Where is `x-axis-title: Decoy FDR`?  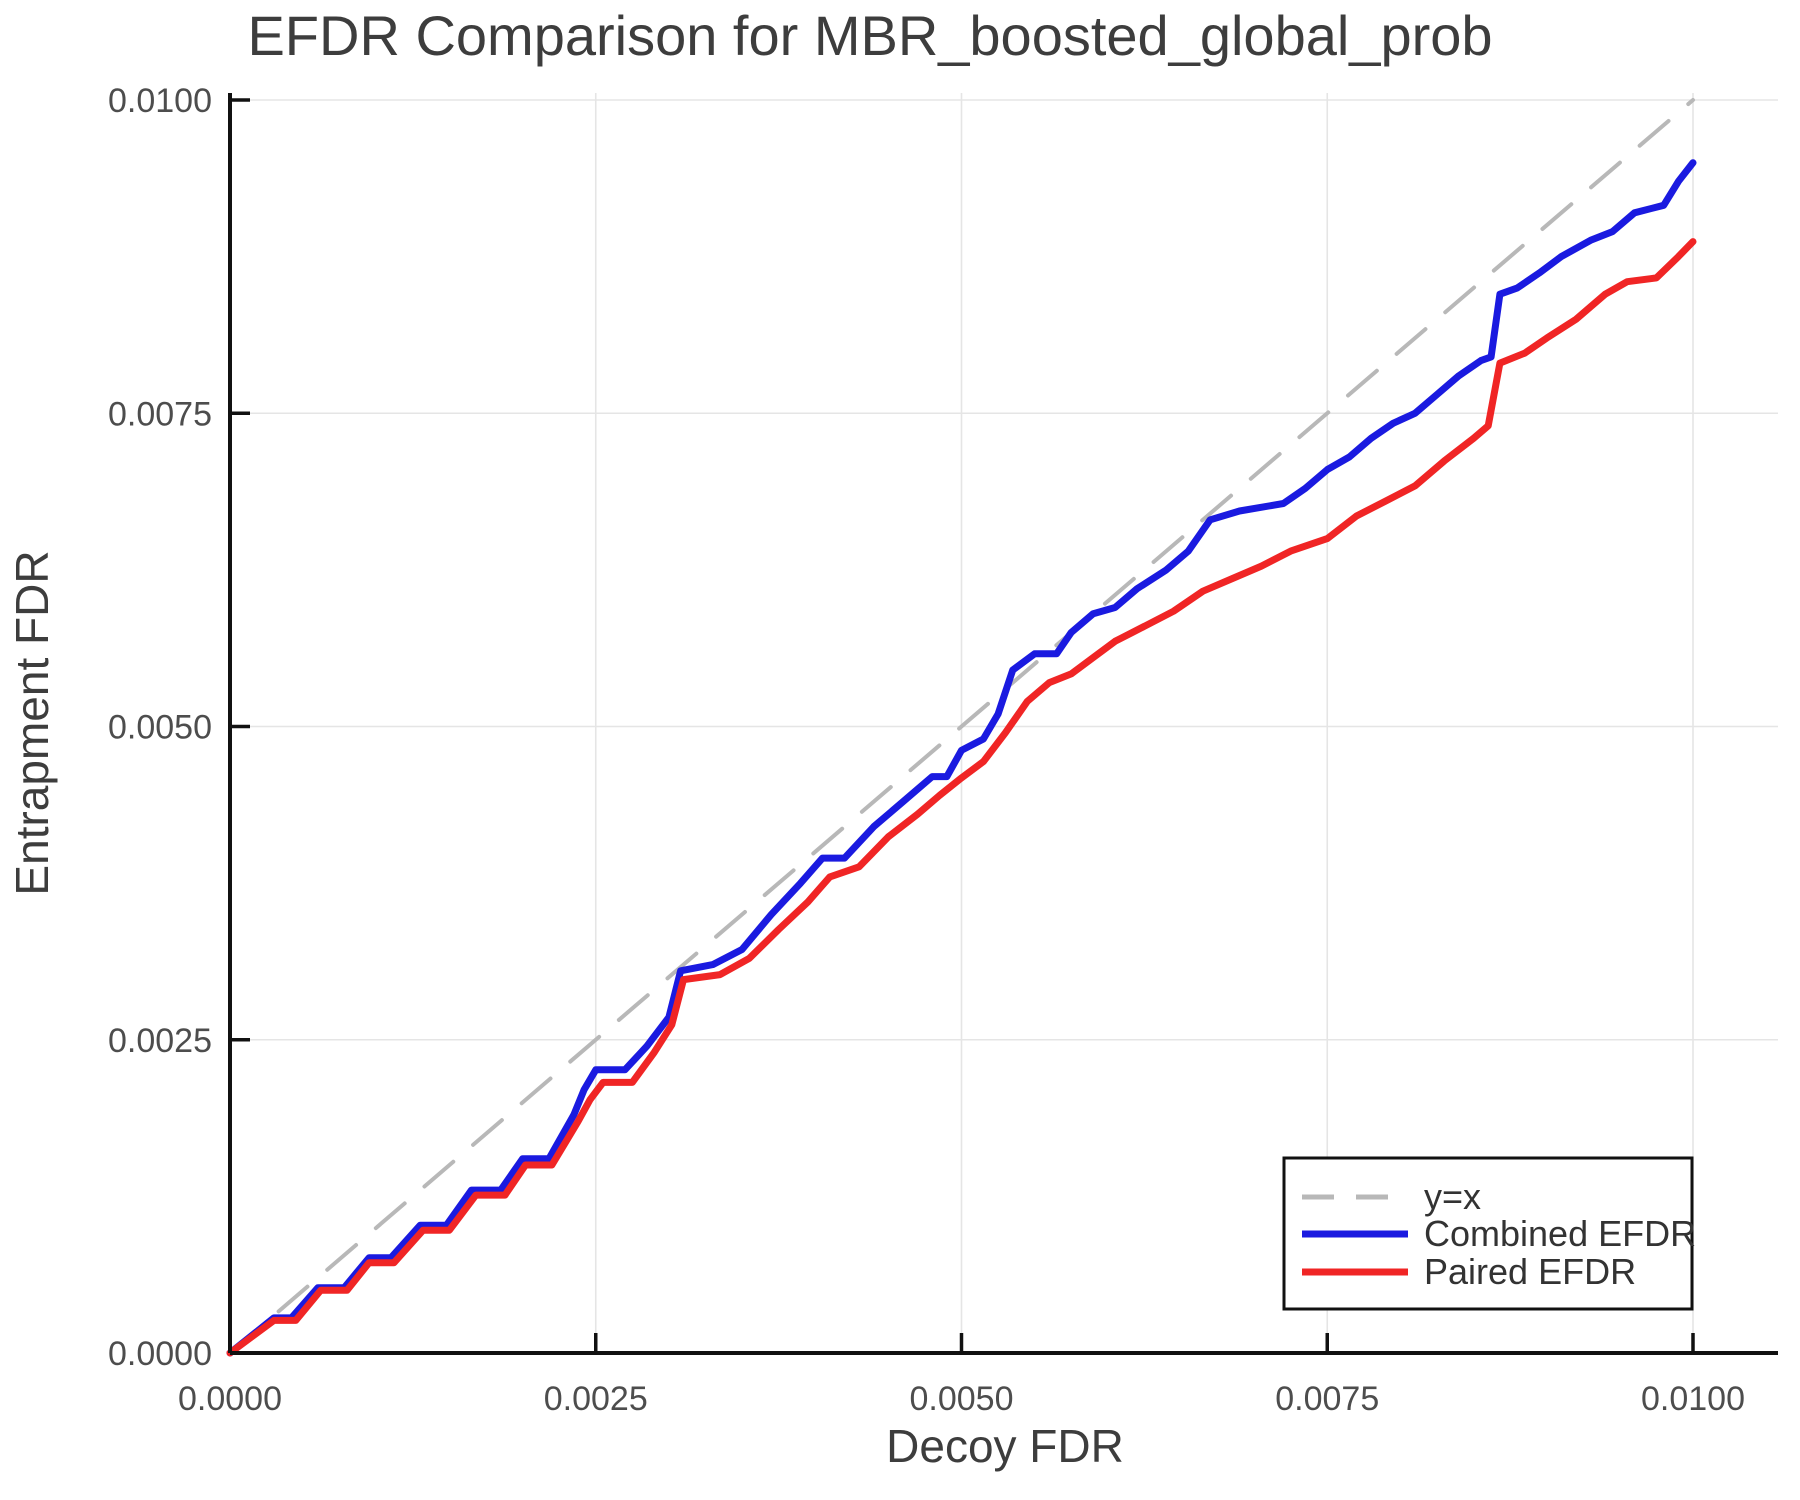
x-axis-title: Decoy FDR is located at coordinates (1005, 1446).